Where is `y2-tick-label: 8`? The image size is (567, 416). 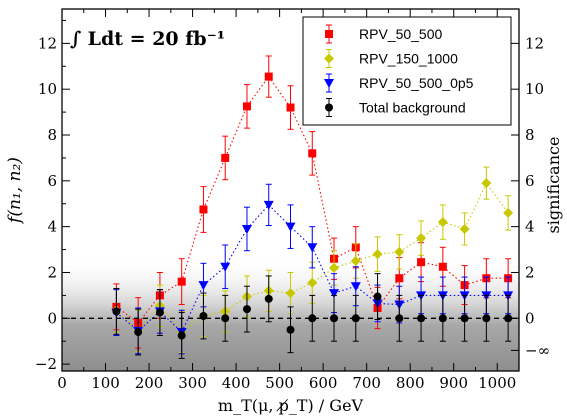
y2-tick-label: 8 is located at coordinates (530, 135).